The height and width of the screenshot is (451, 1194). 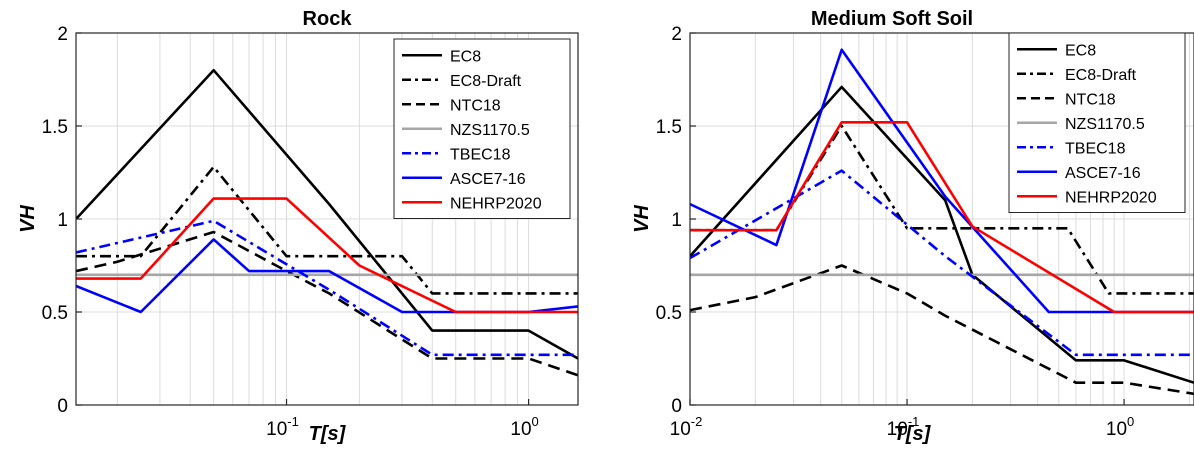 I want to click on x-tick-label: 10⁻², so click(x=686, y=427).